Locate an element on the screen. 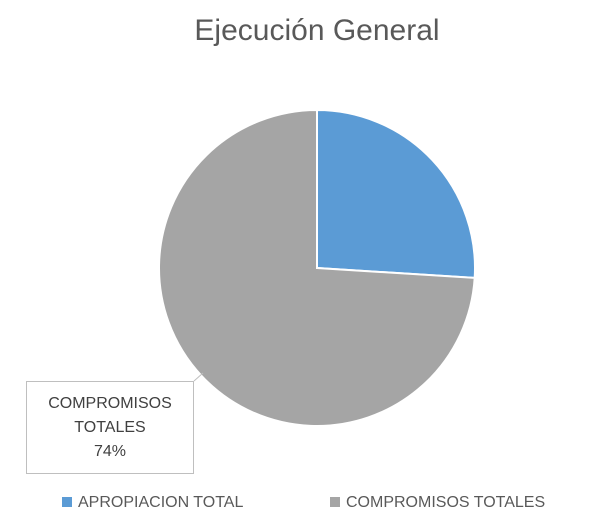 This screenshot has height=515, width=590. chart-title: Ejecución General is located at coordinates (316, 30).